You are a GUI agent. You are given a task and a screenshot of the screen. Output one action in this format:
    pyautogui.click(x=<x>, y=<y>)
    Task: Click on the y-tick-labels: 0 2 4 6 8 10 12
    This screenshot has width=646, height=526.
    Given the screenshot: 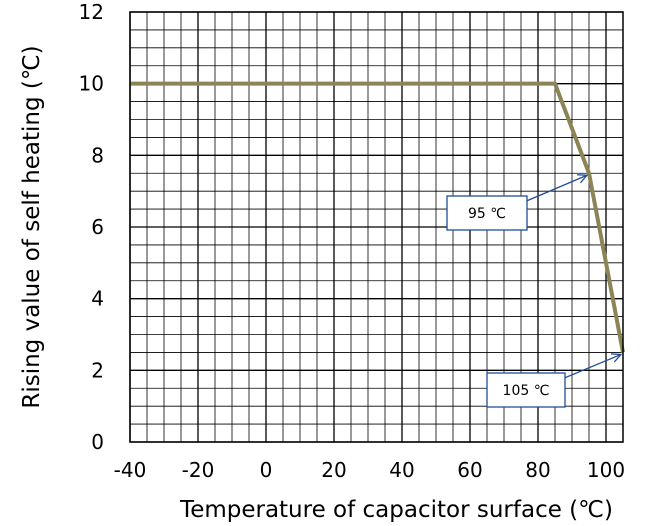 What is the action you would take?
    pyautogui.click(x=91, y=227)
    